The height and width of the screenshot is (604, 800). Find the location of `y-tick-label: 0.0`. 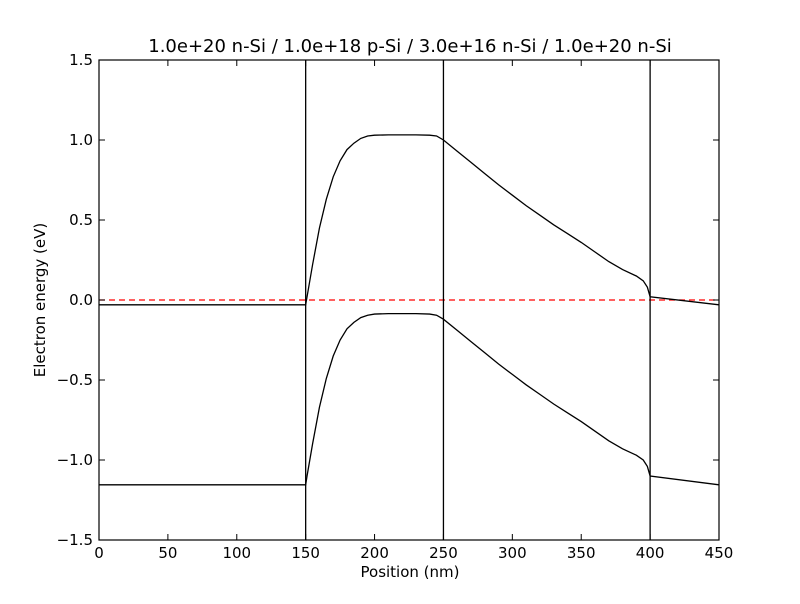

y-tick-label: 0.0 is located at coordinates (81, 300).